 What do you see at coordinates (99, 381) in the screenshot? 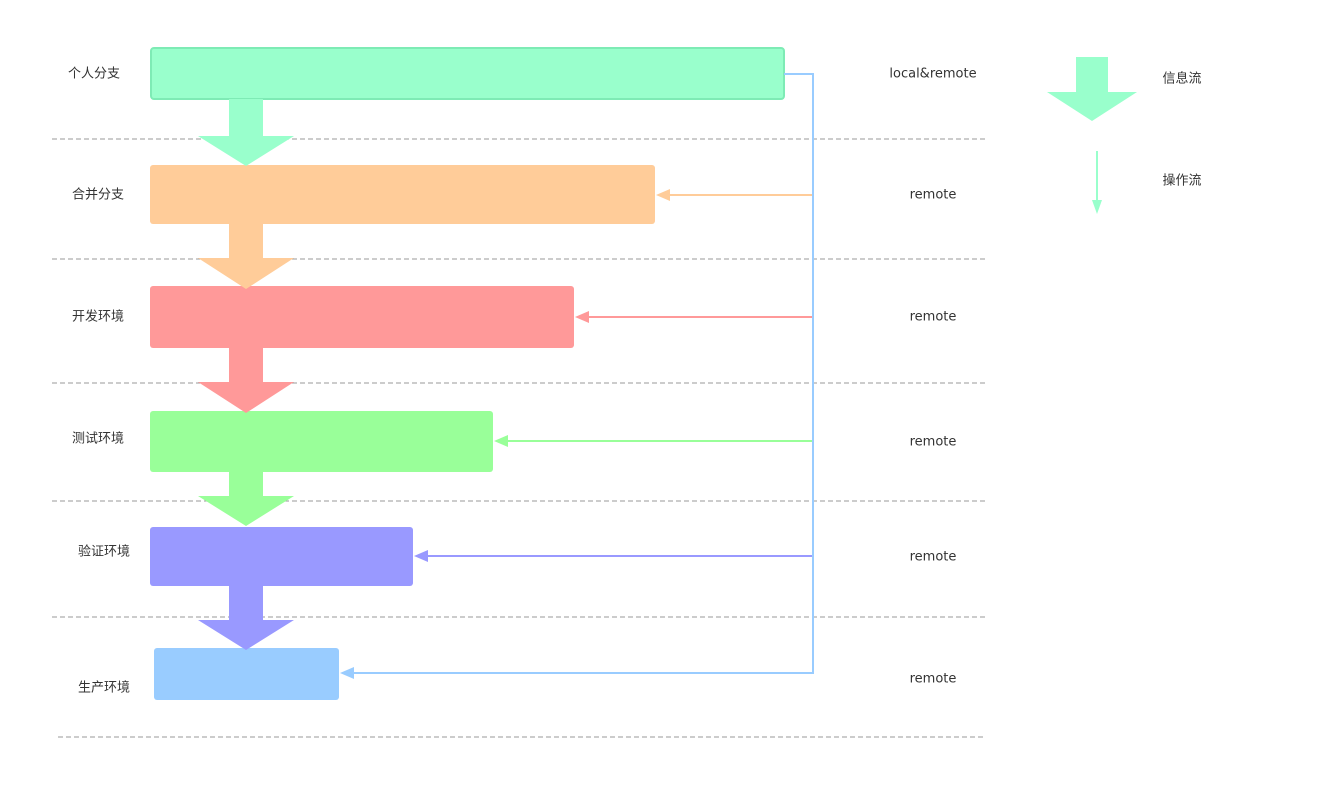
I see `stage-labels: 个人分支 合并分支 开发环境 测试环境 验证环境 生产环境` at bounding box center [99, 381].